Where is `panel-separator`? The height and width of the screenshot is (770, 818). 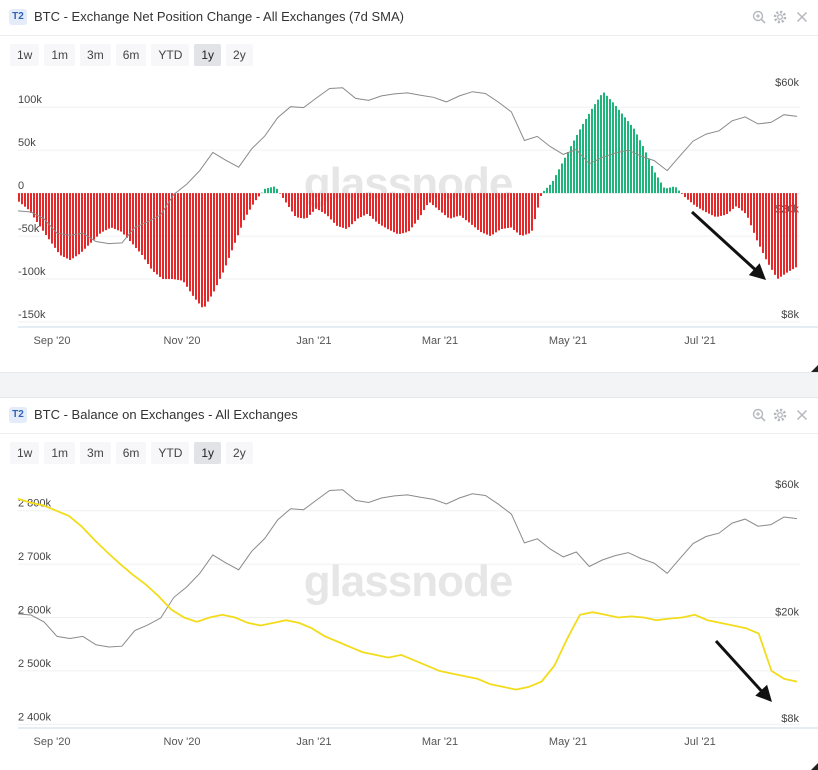 panel-separator is located at coordinates (409, 385).